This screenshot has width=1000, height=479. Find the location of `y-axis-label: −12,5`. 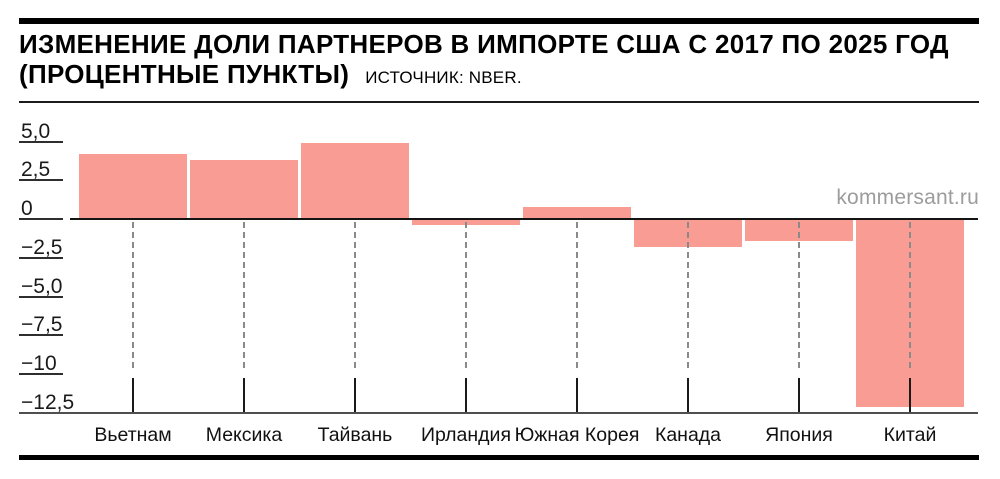

y-axis-label: −12,5 is located at coordinates (48, 402).